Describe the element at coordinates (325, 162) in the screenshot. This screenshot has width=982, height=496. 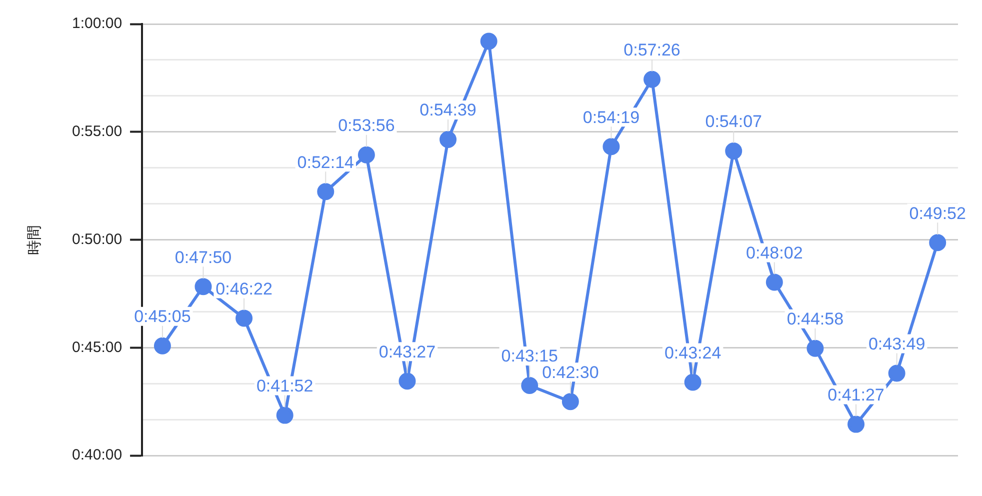
I see `data-label: 0:52:14` at that location.